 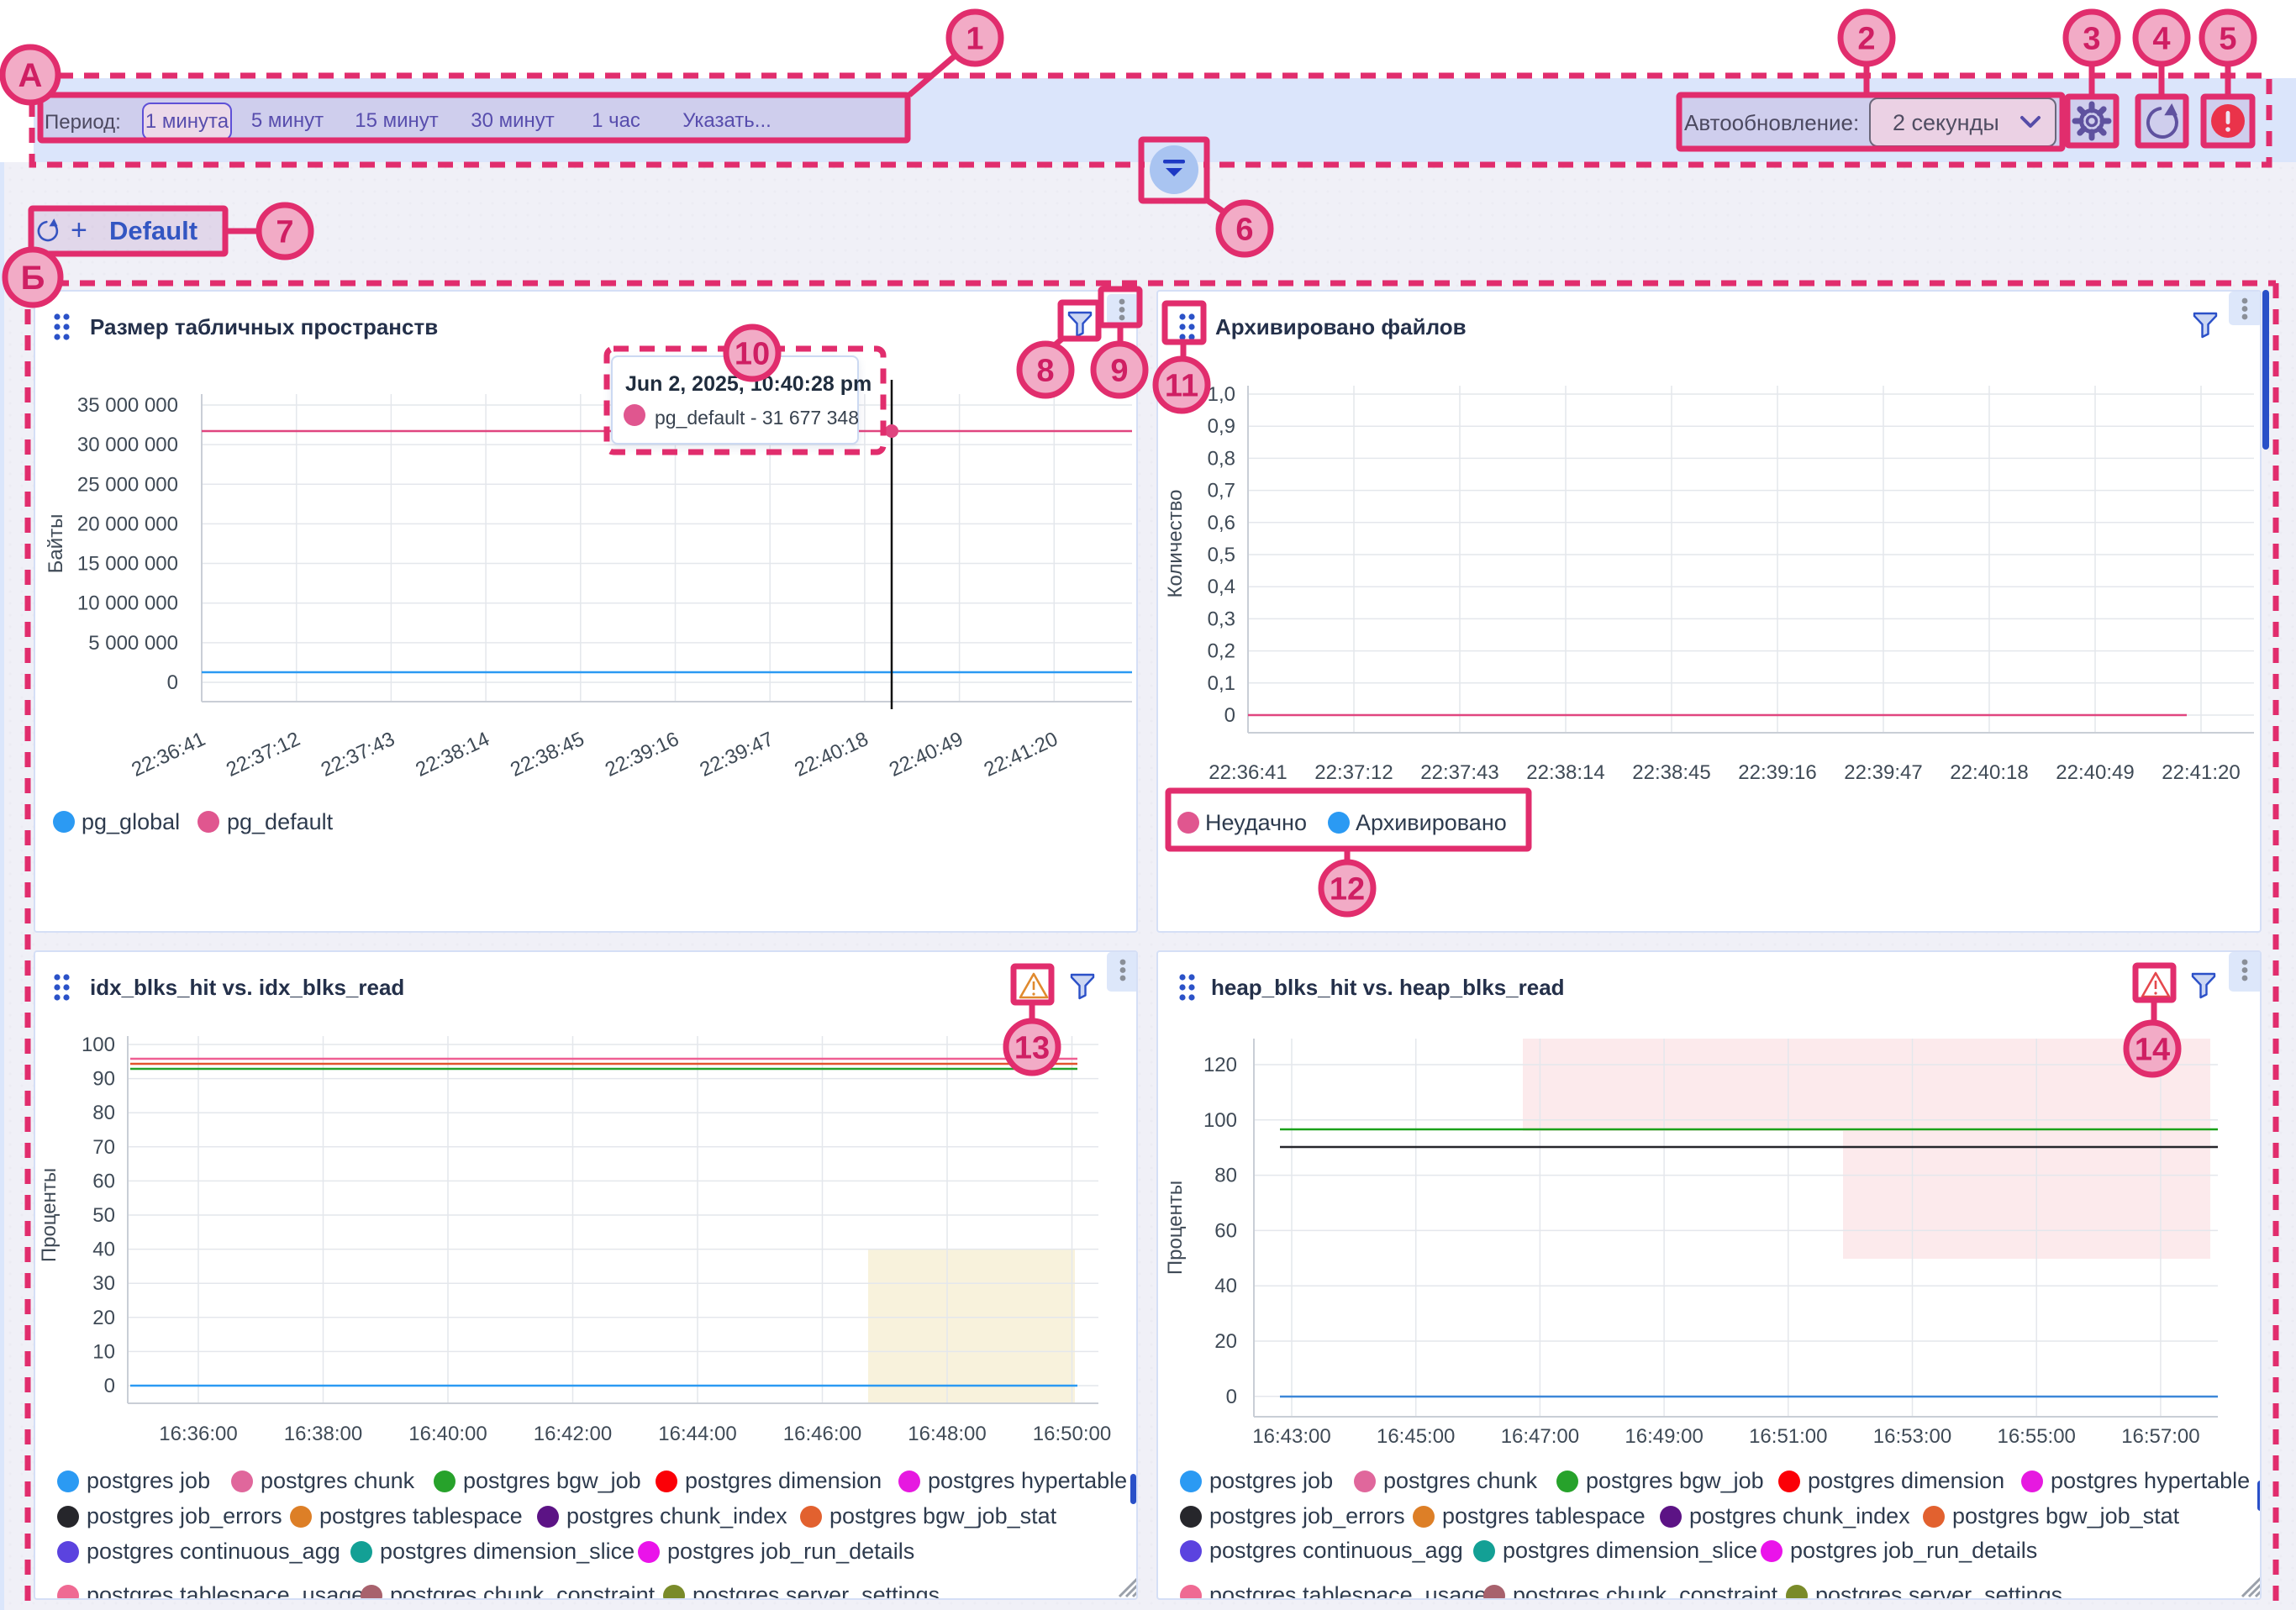 What do you see at coordinates (1416, 1436) in the screenshot?
I see `svg-text: 16:45:00` at bounding box center [1416, 1436].